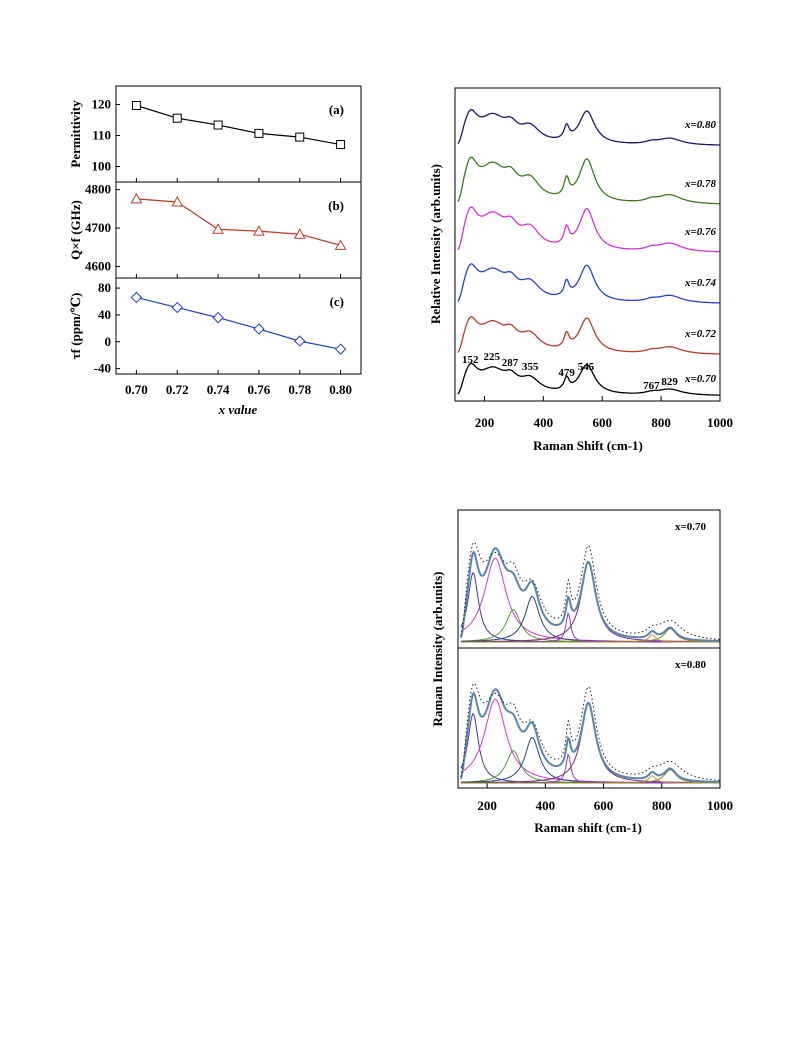 The image size is (793, 1057). What do you see at coordinates (720, 422) in the screenshot?
I see `raman-xtick-label-4: 1000` at bounding box center [720, 422].